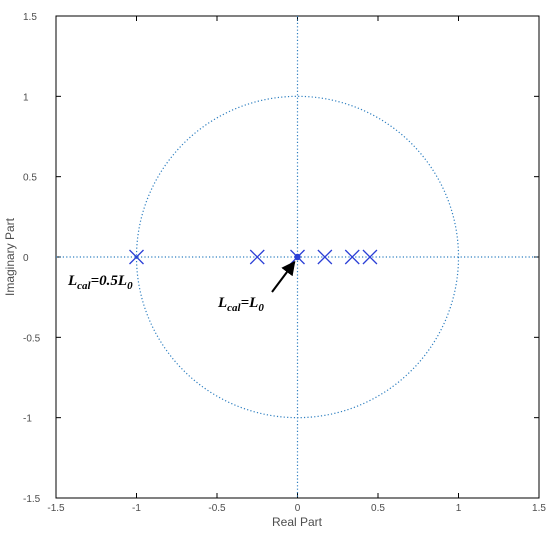  I want to click on x-tick-label: -1, so click(136, 508).